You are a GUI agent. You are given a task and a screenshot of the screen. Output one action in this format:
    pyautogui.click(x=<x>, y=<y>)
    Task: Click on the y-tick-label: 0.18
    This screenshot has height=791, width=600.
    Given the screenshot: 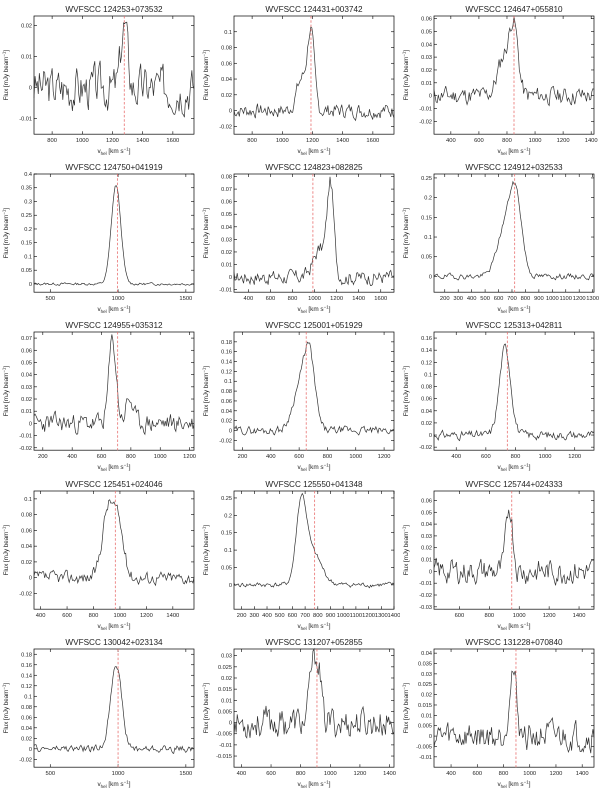 What is the action you would take?
    pyautogui.click(x=26, y=655)
    